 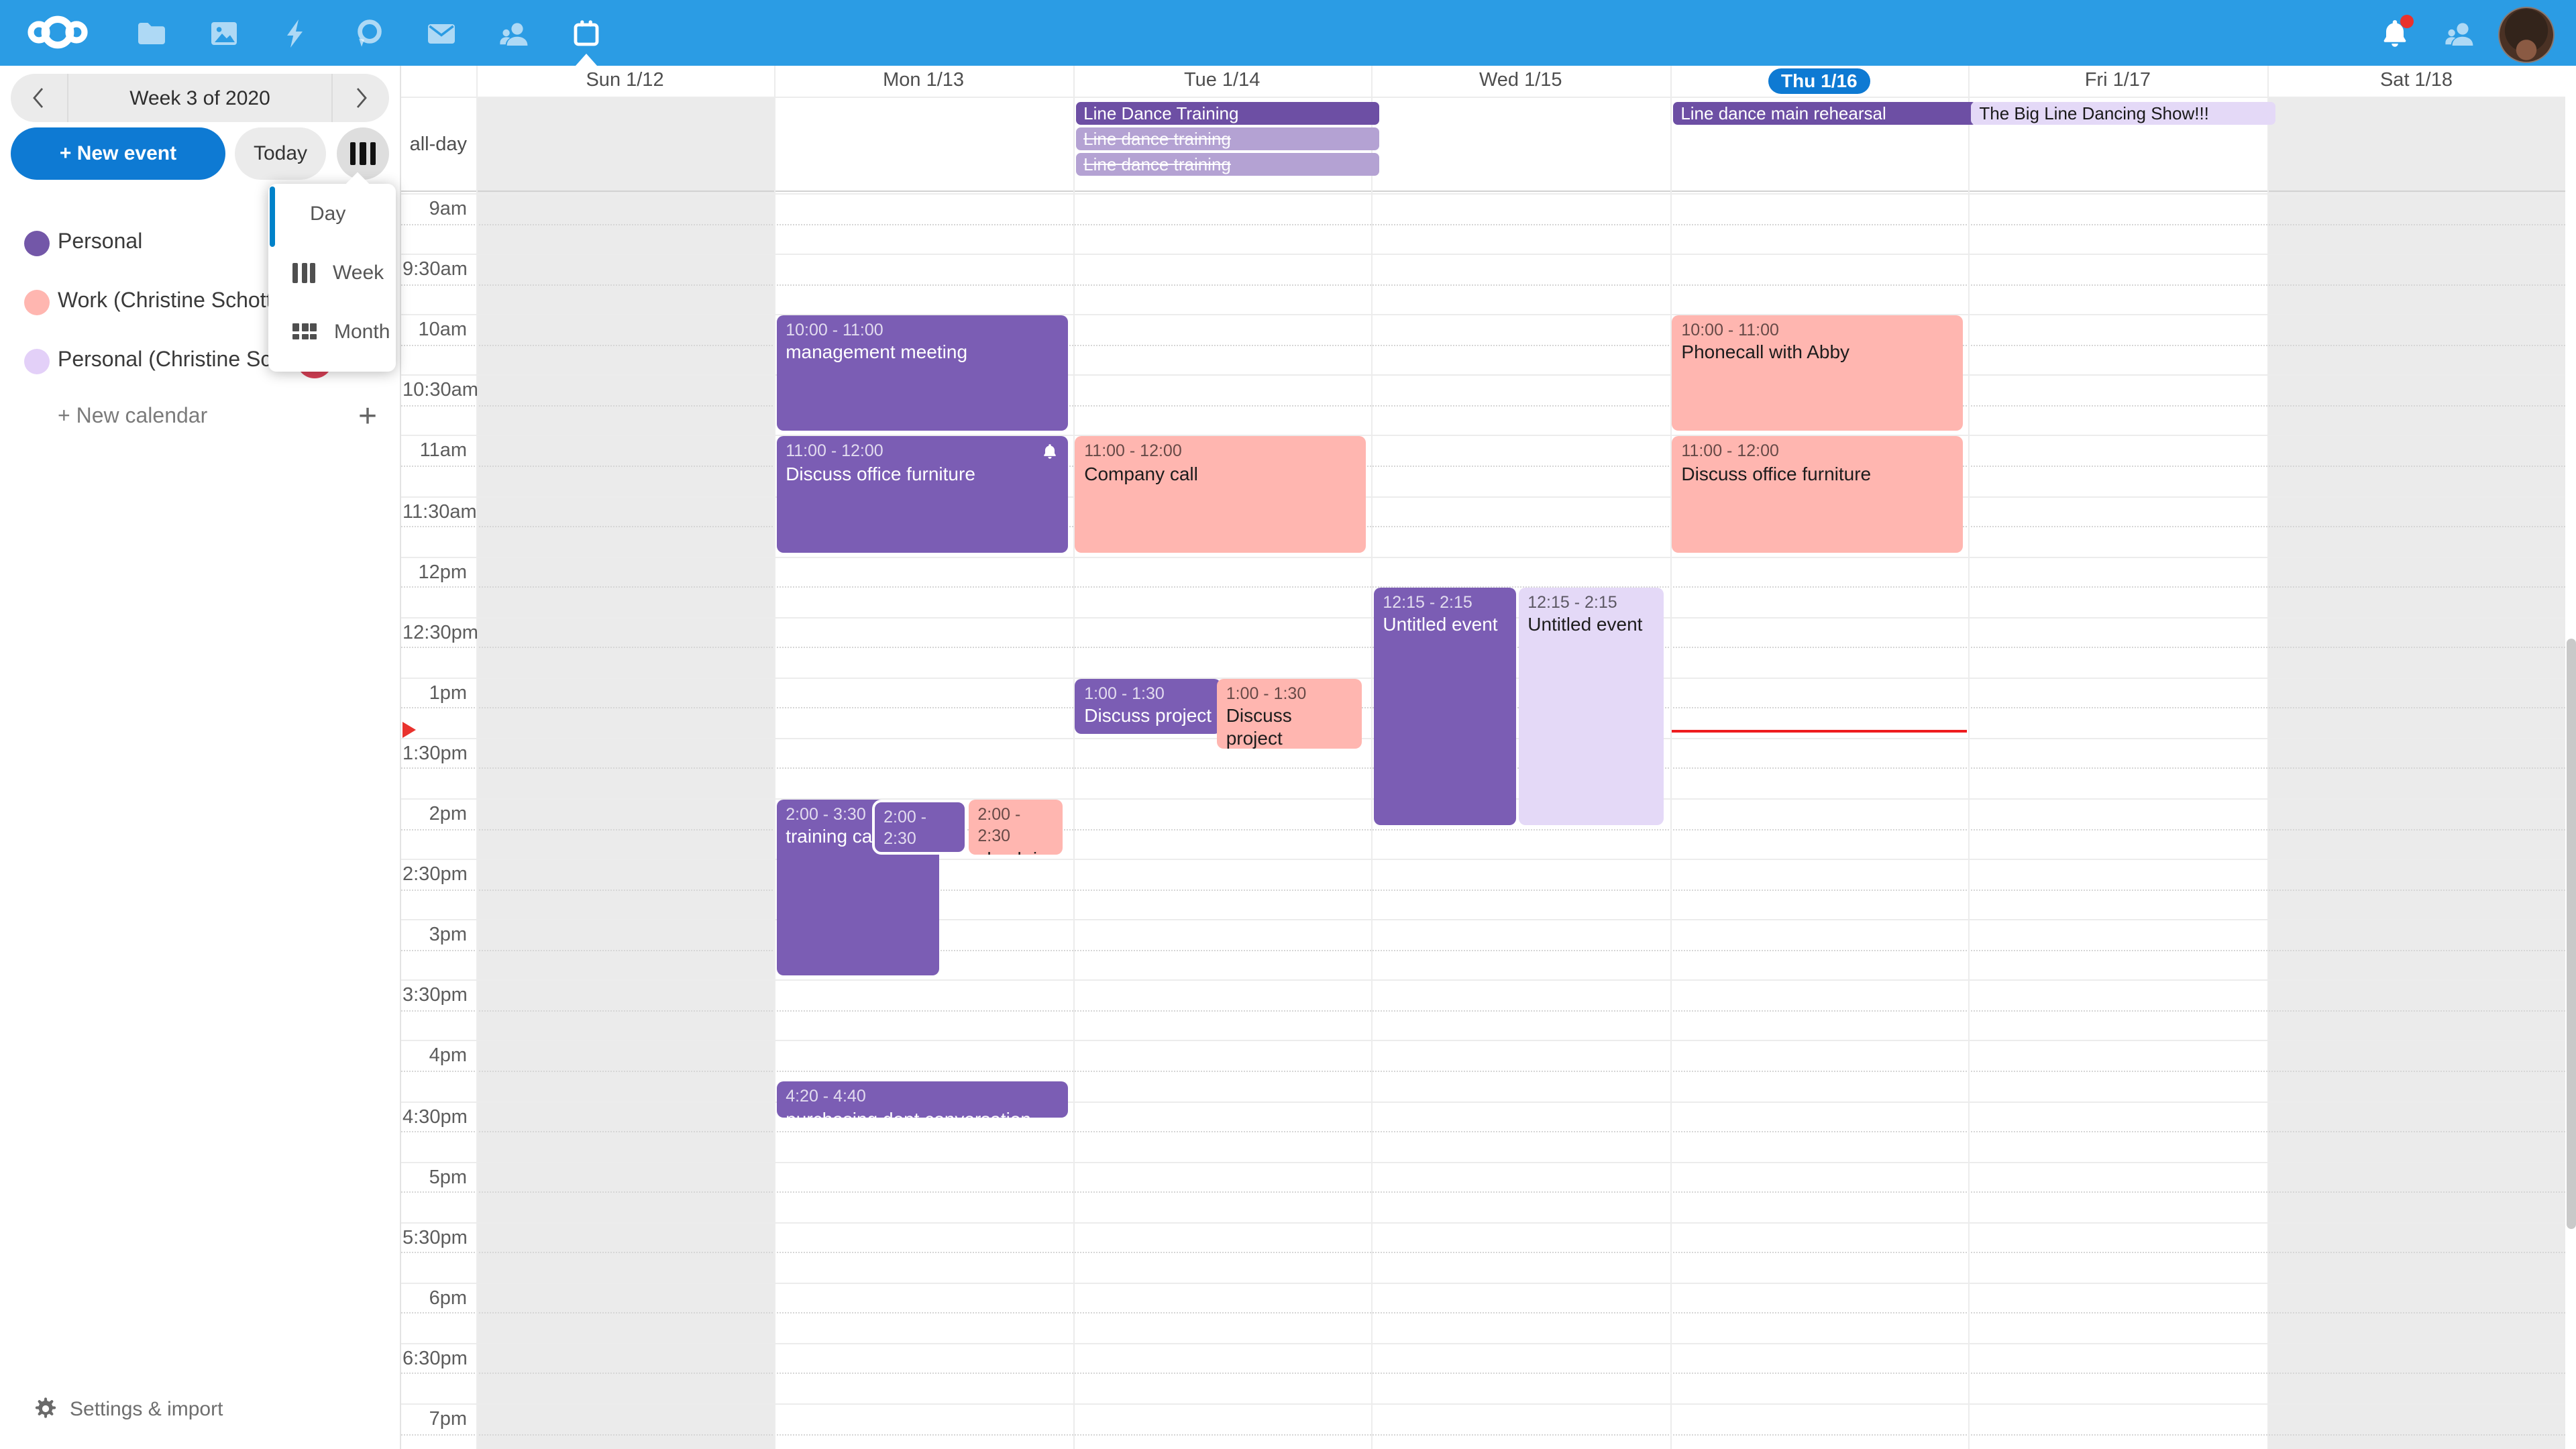 I want to click on day-header: Sun 1/12, so click(x=625, y=80).